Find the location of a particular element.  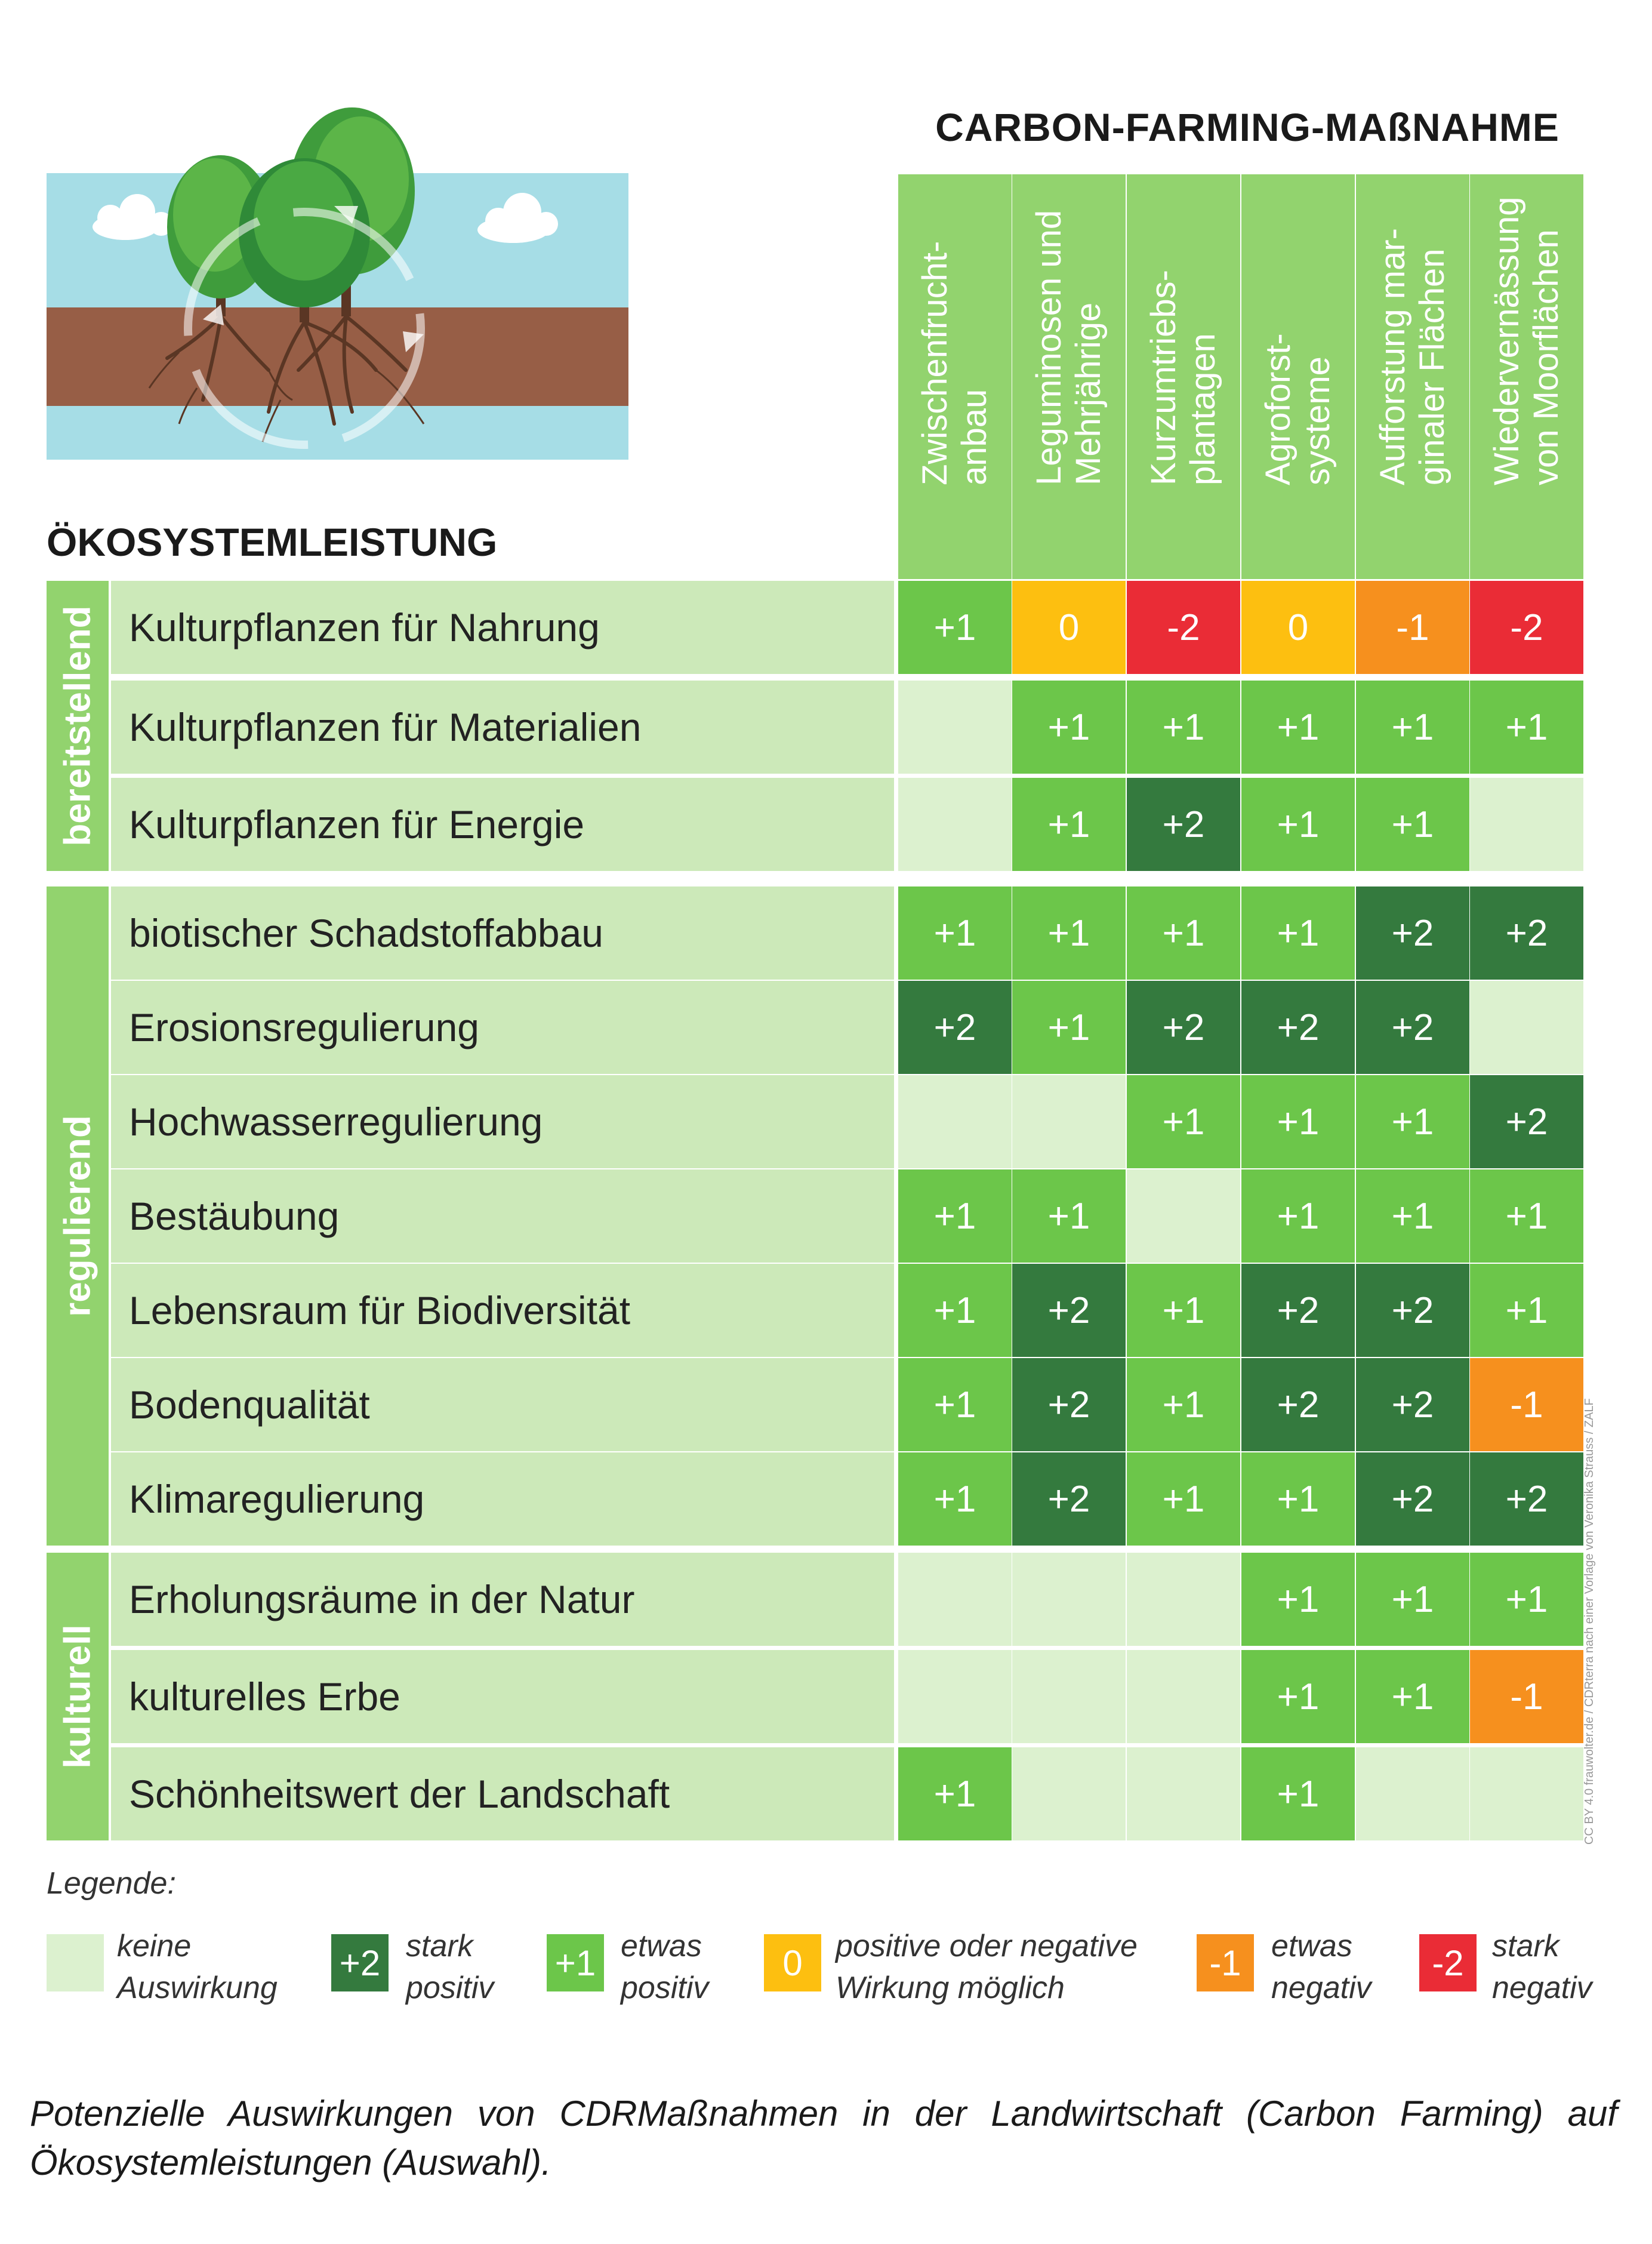

column-header-text: Aufforstung mar-ginaler Flächen is located at coordinates (1413, 356).